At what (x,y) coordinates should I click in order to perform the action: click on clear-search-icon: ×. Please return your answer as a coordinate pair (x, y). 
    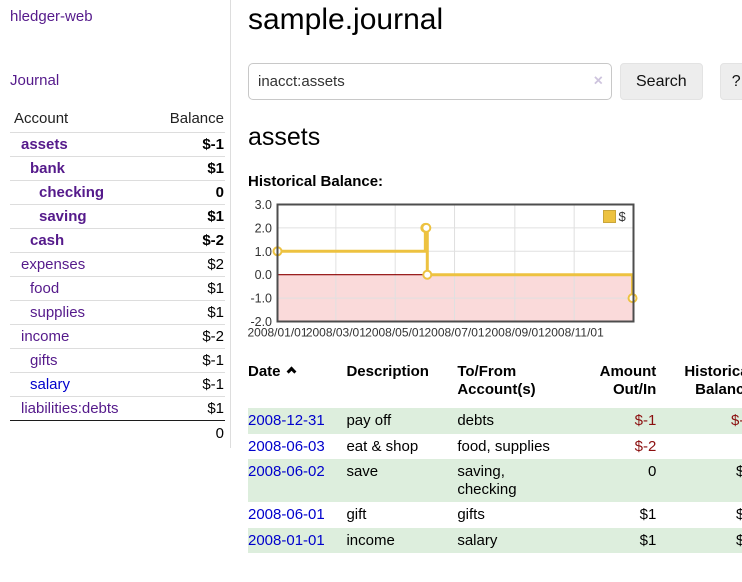
    Looking at the image, I should click on (598, 81).